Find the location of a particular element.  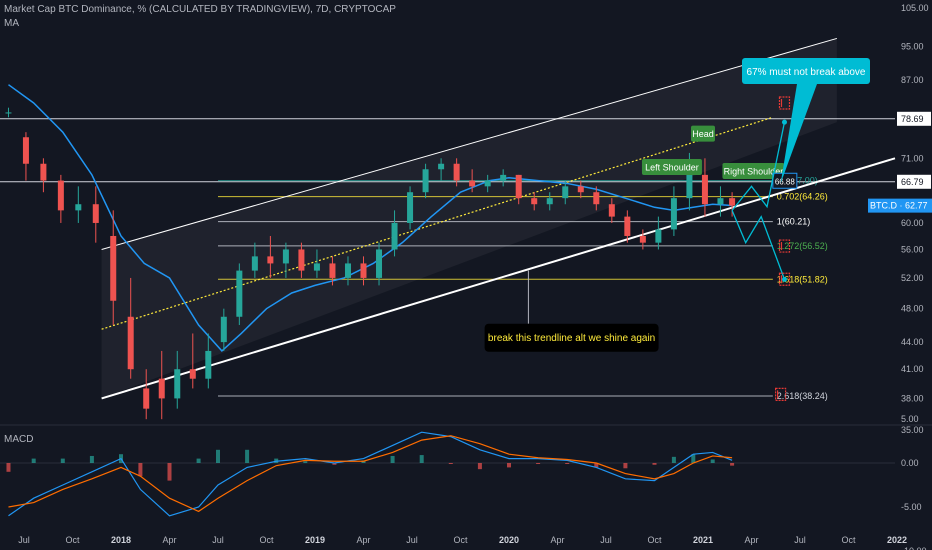

x-tick-10: 2020 is located at coordinates (509, 540).